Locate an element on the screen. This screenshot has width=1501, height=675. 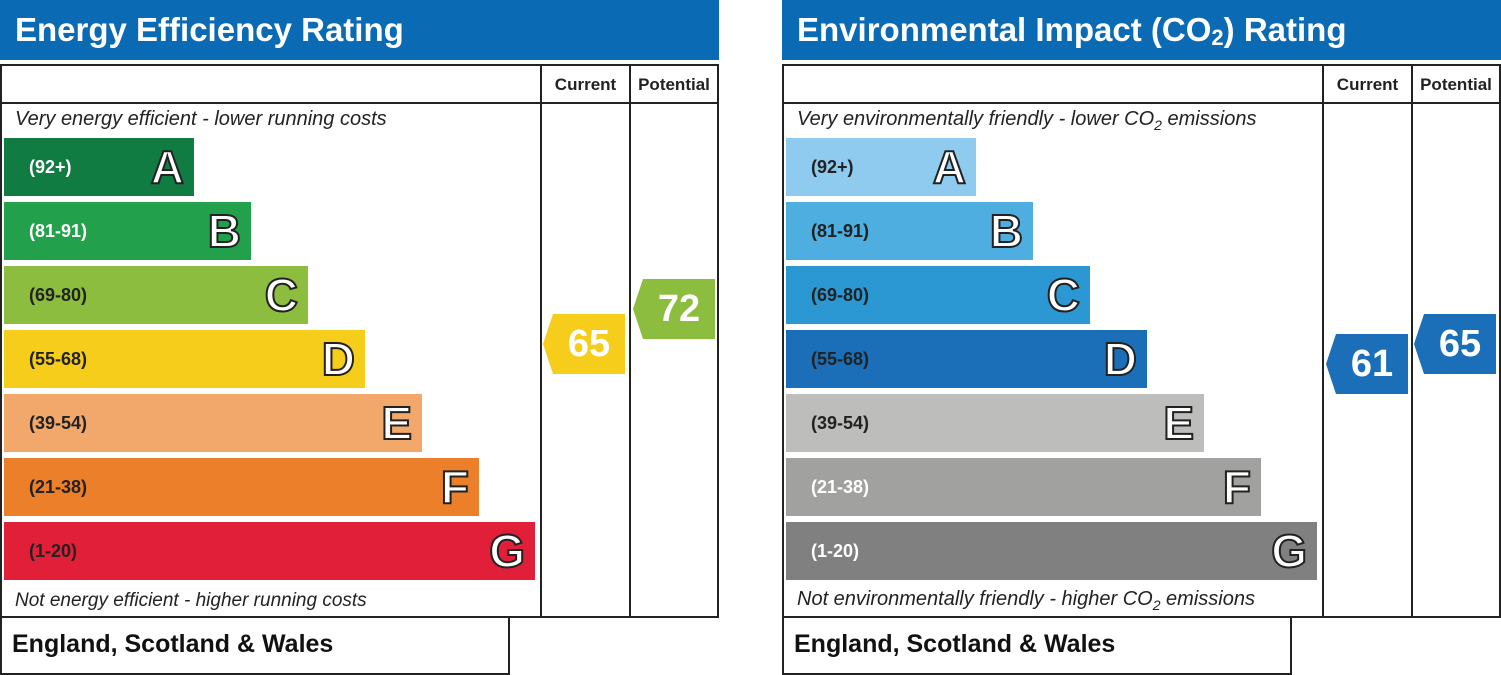
potential-rating-arrow: 72 is located at coordinates (674, 309).